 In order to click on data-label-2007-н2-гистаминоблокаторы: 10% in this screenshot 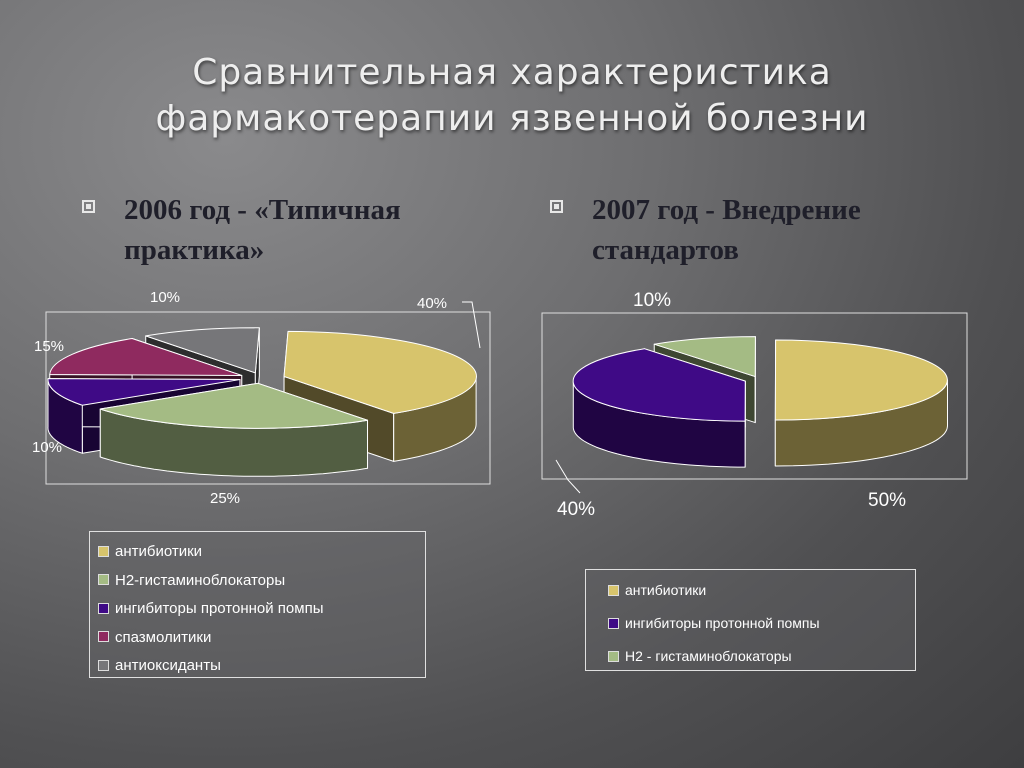, I will do `click(652, 300)`.